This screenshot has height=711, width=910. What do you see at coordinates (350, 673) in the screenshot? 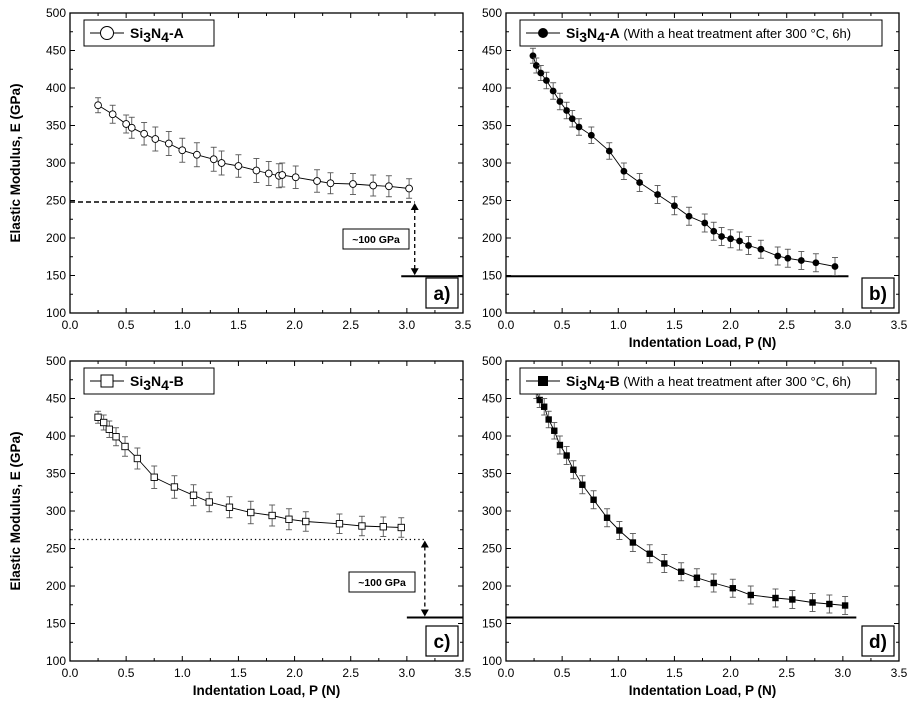
I see `x-tick-label: 2.5` at bounding box center [350, 673].